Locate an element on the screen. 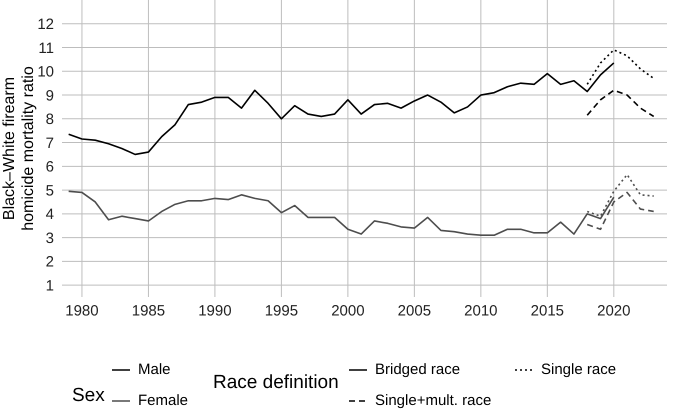 The height and width of the screenshot is (416, 675). text: Single race is located at coordinates (578, 369).